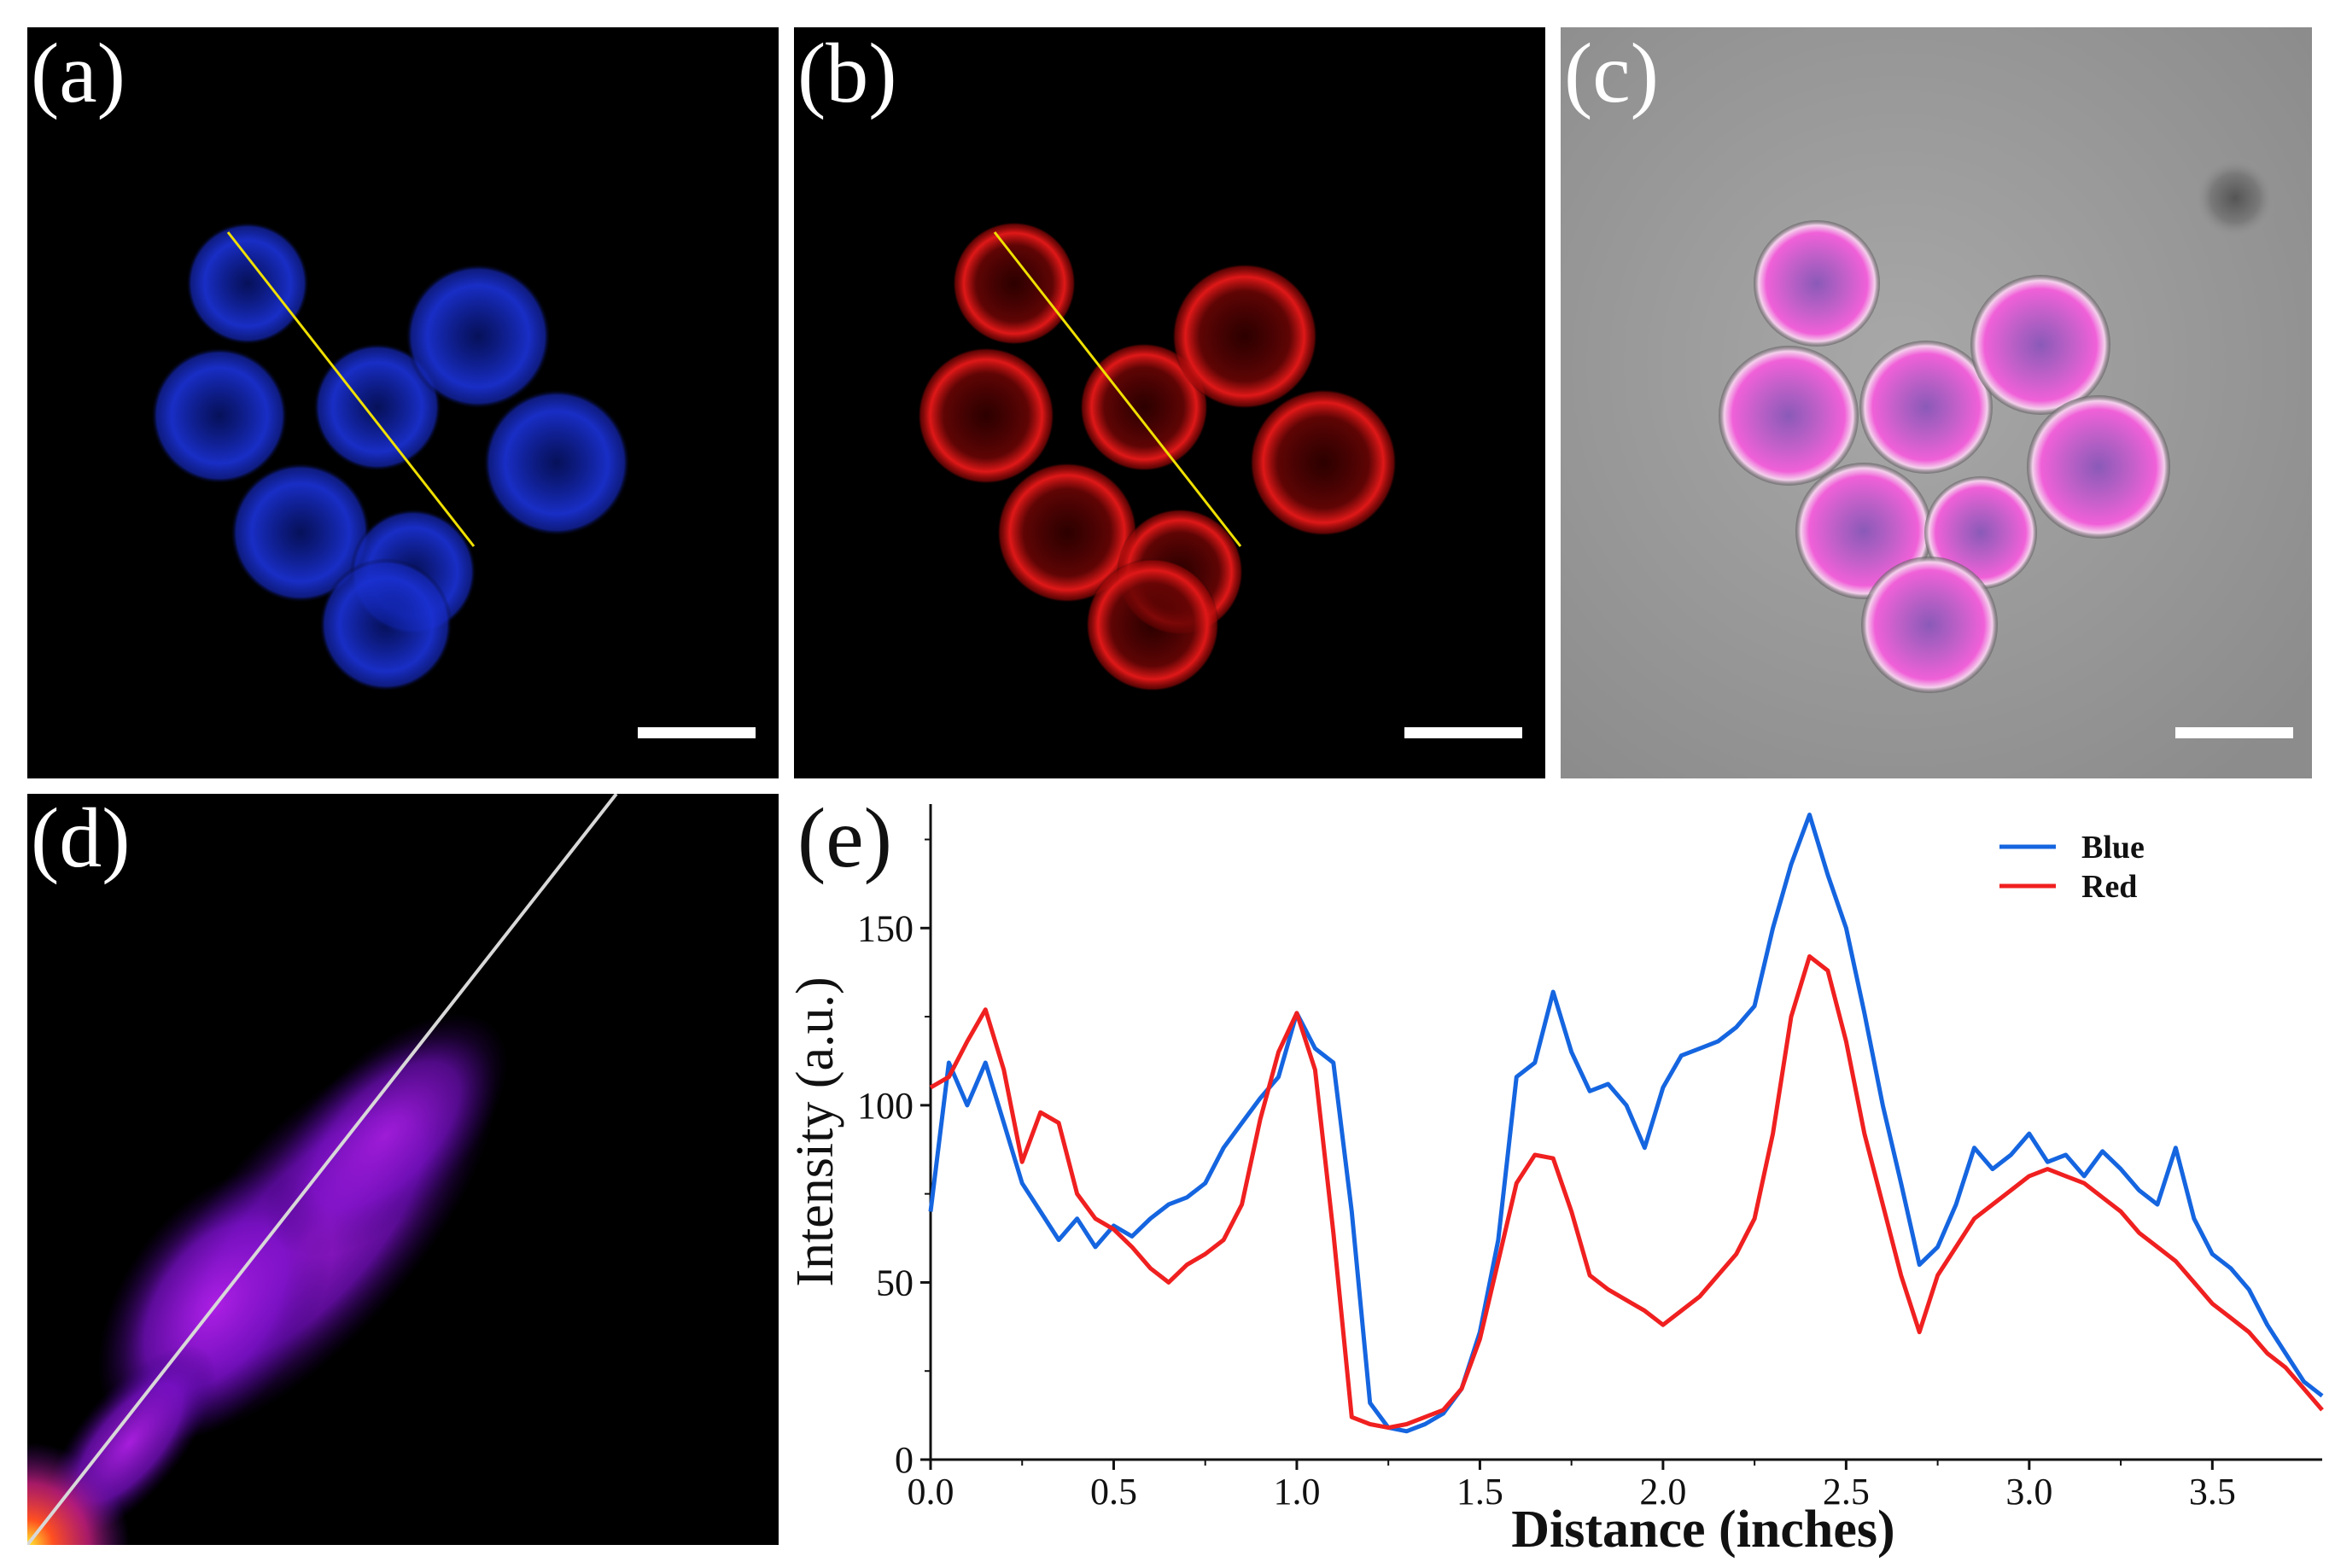  What do you see at coordinates (697, 732) in the screenshot?
I see `scale-bar-a` at bounding box center [697, 732].